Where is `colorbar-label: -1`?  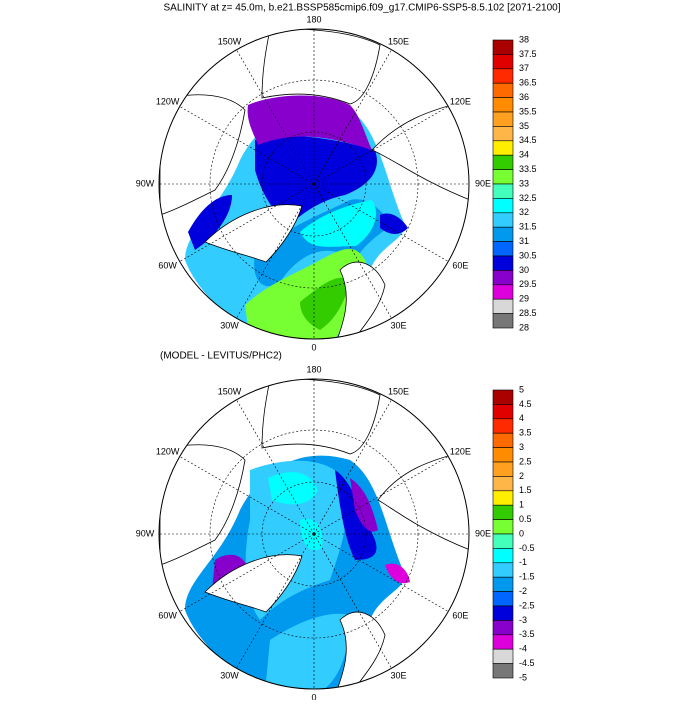
colorbar-label: -1 is located at coordinates (523, 562).